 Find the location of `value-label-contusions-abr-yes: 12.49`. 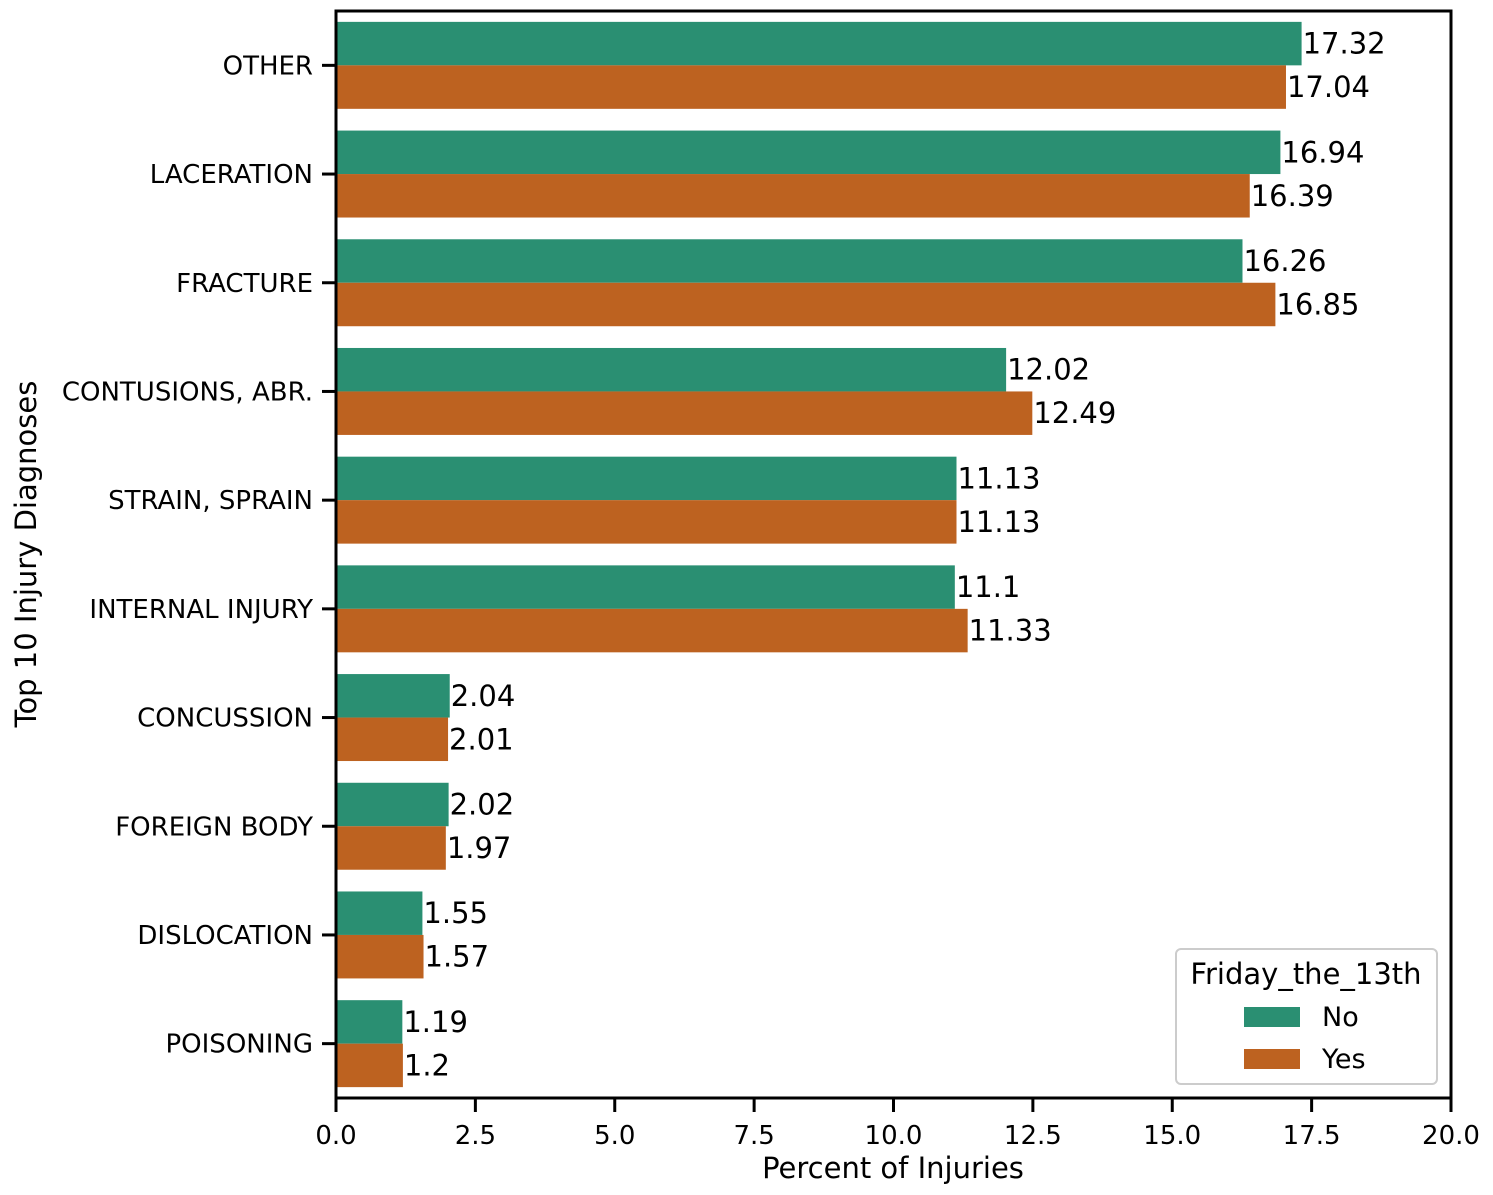

value-label-contusions-abr-yes: 12.49 is located at coordinates (1074, 413).